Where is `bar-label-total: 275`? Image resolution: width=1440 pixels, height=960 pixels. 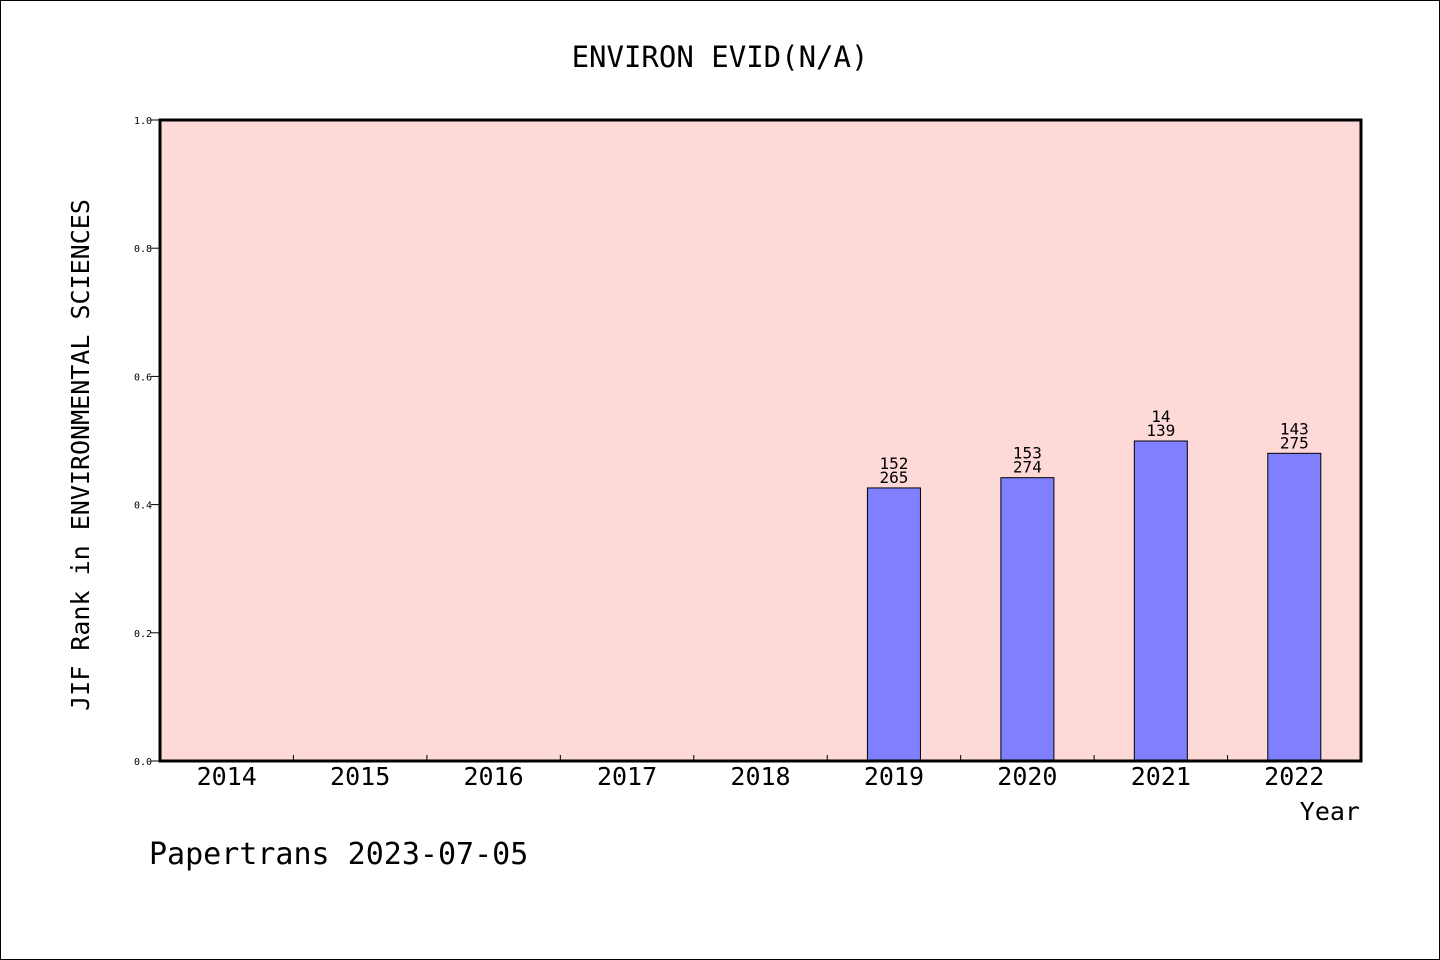
bar-label-total: 275 is located at coordinates (1294, 442).